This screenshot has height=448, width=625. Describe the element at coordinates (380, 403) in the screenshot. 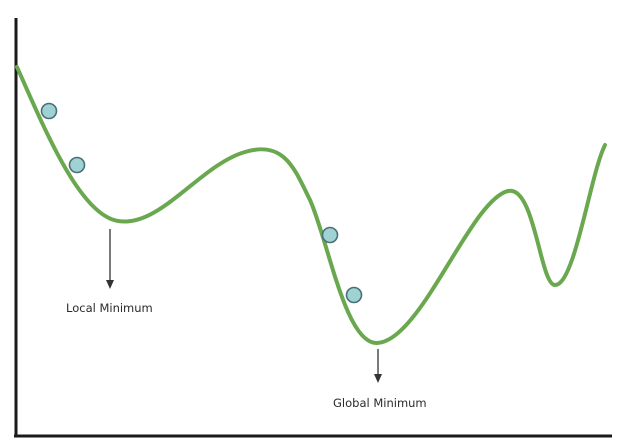

I see `global-minimum-label: Global Minimum` at that location.